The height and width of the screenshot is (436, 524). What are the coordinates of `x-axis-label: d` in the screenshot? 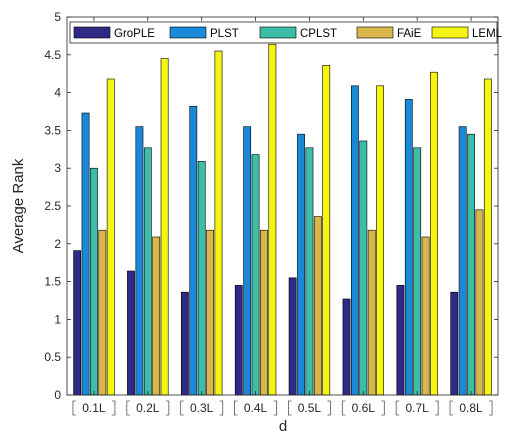 It's located at (283, 426).